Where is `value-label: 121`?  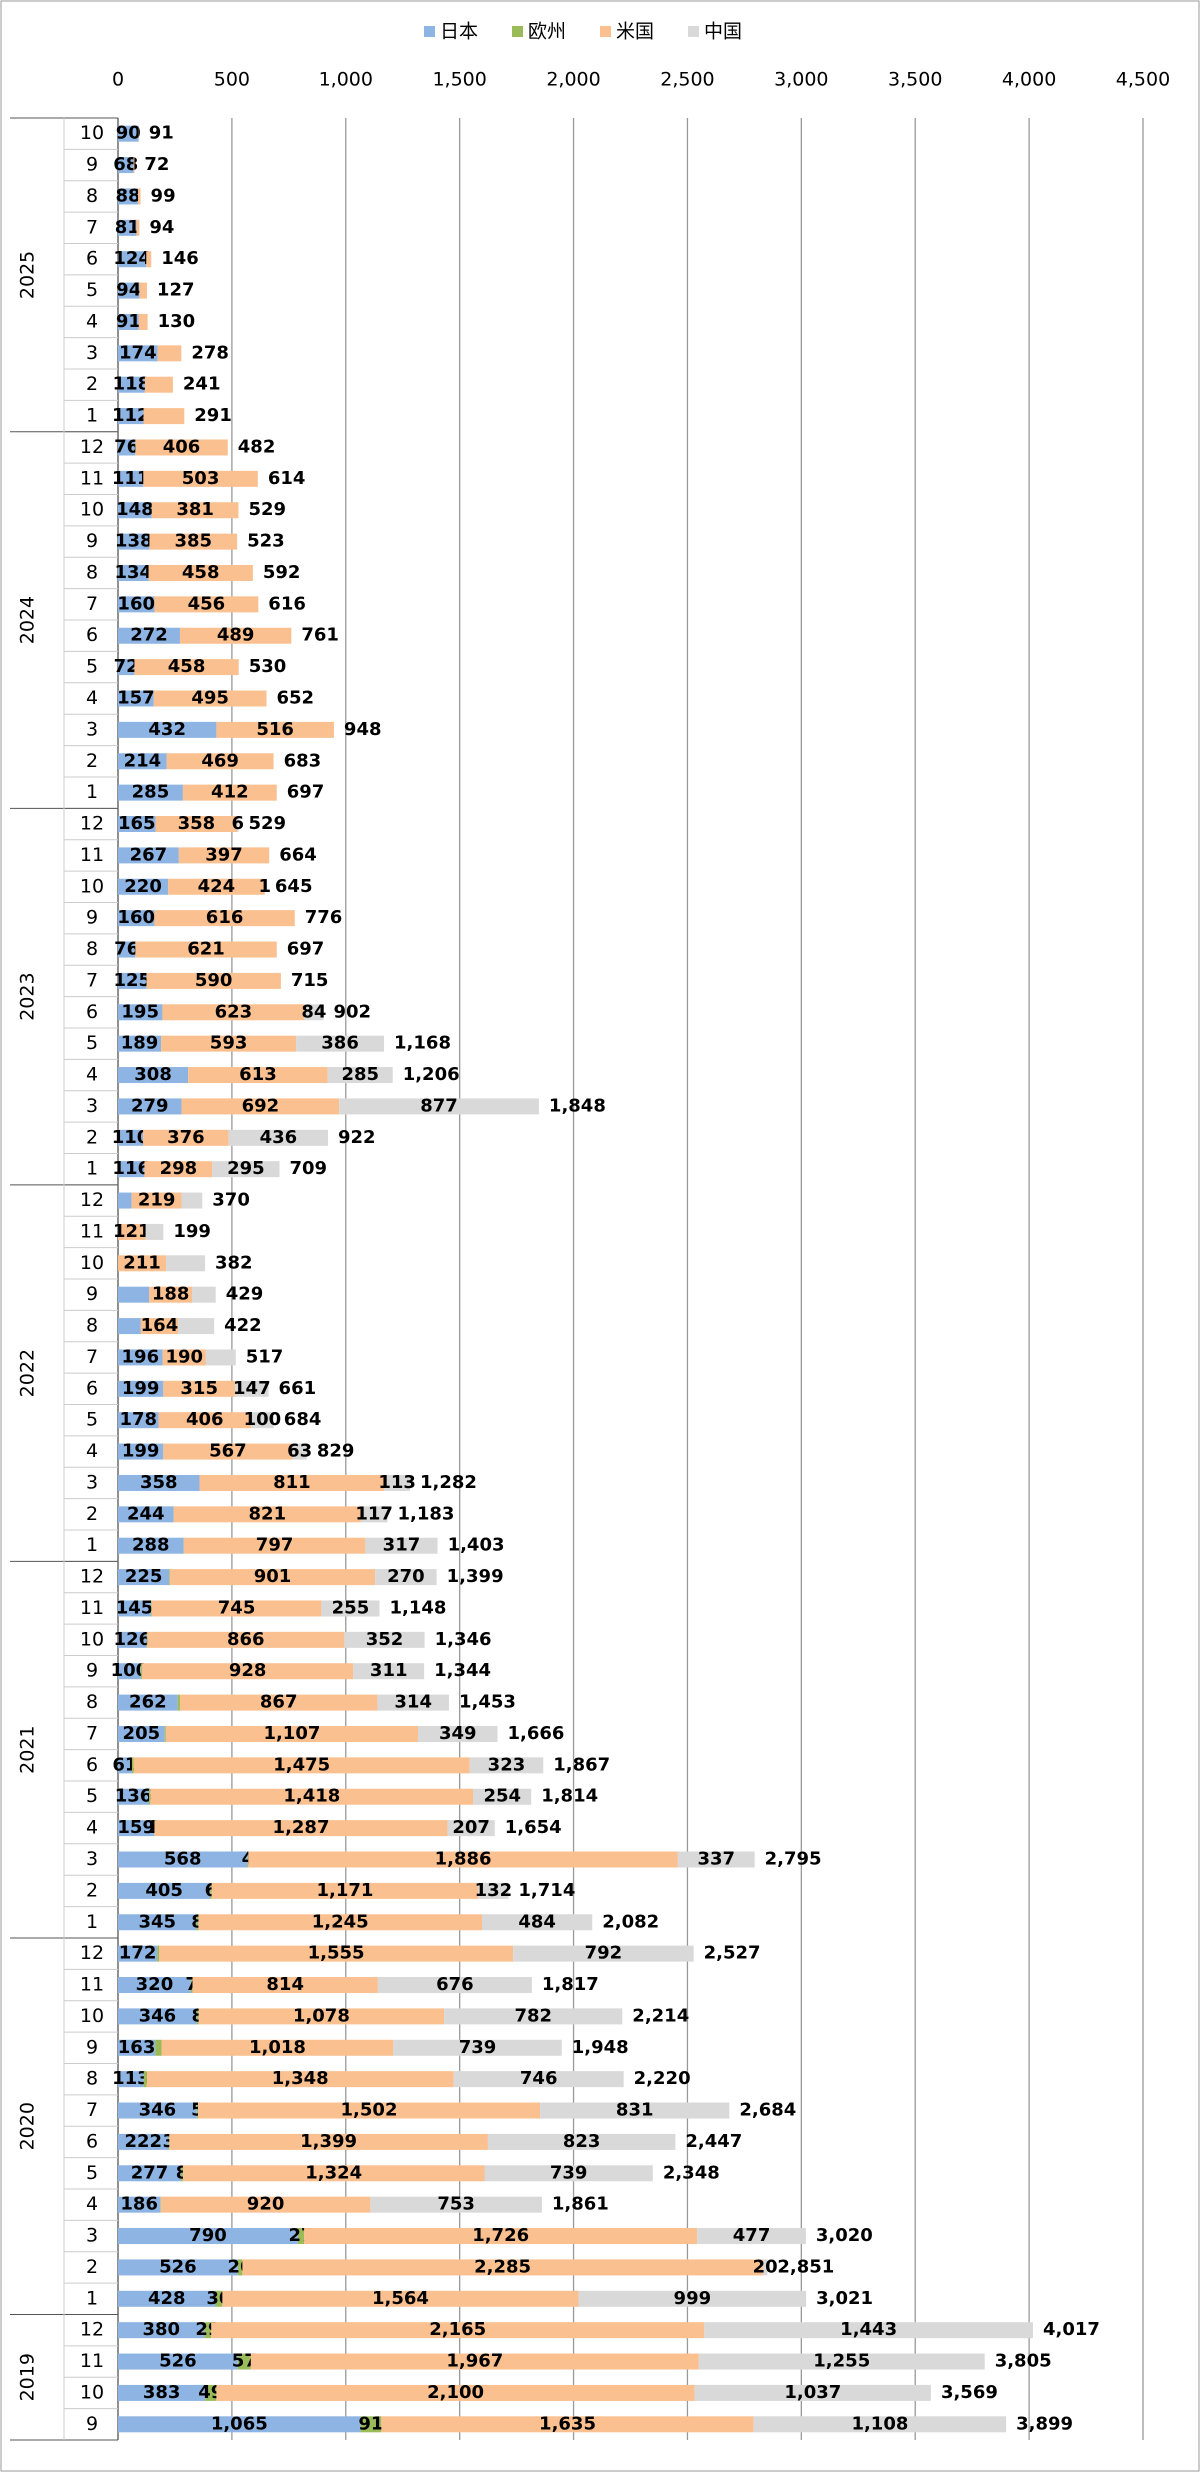 value-label: 121 is located at coordinates (132, 1231).